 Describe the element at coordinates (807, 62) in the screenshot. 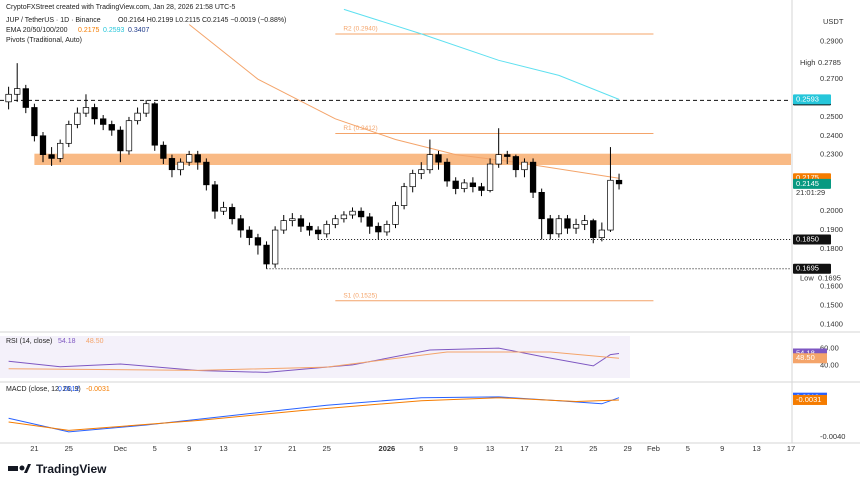

I see `extreme-name: High` at that location.